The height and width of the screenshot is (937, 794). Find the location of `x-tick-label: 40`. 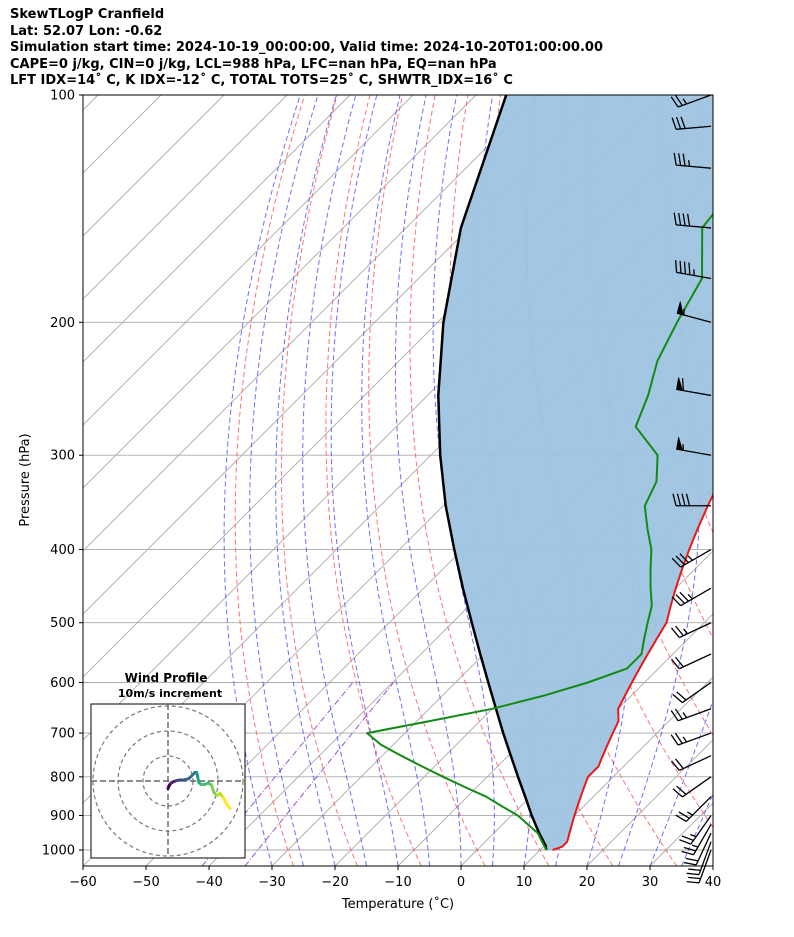

x-tick-label: 40 is located at coordinates (713, 882).